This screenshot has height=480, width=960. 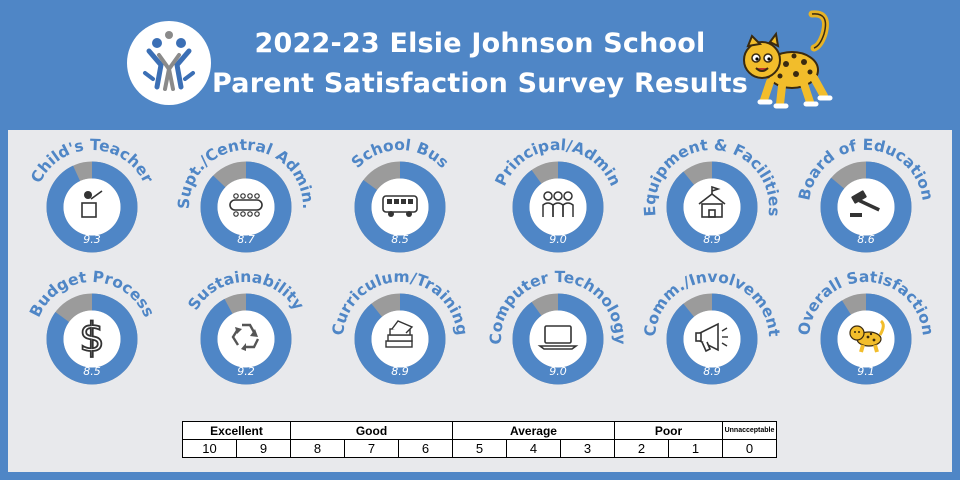 I want to click on jaguar-icon, so click(x=867, y=336).